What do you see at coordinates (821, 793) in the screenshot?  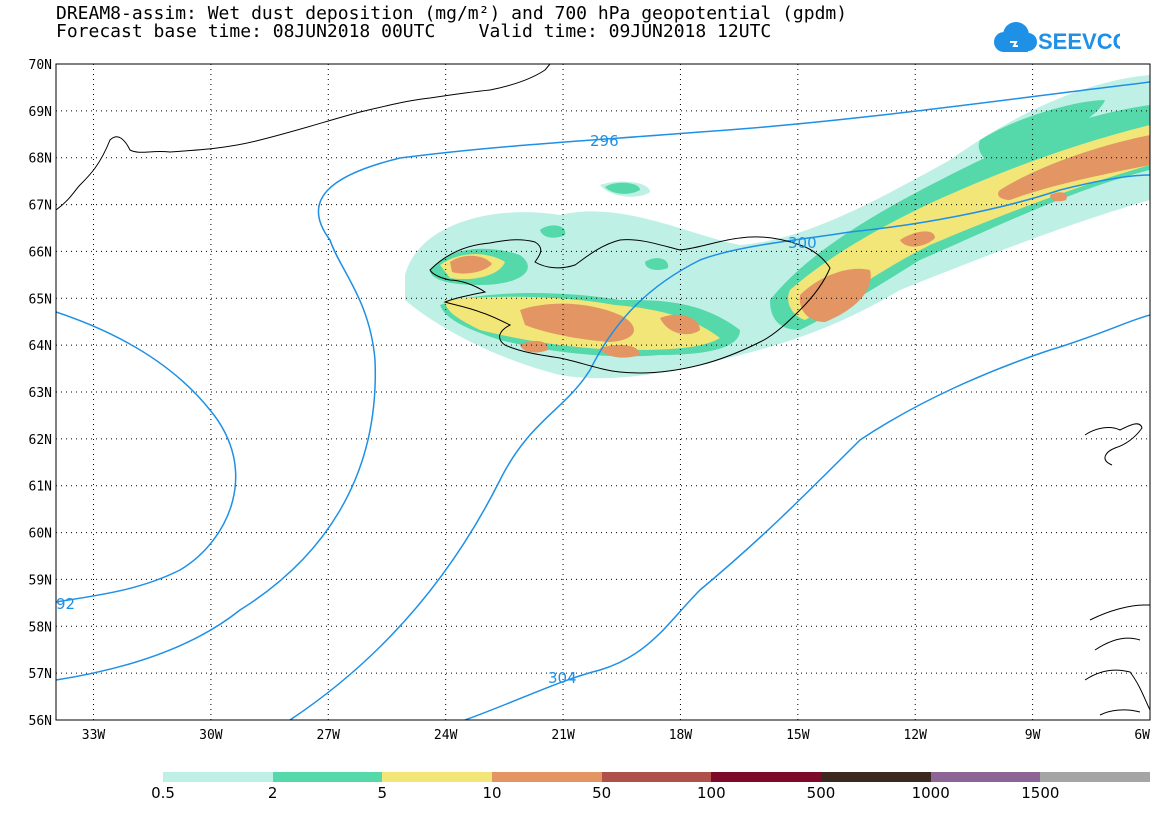 I see `legend-label: 500` at bounding box center [821, 793].